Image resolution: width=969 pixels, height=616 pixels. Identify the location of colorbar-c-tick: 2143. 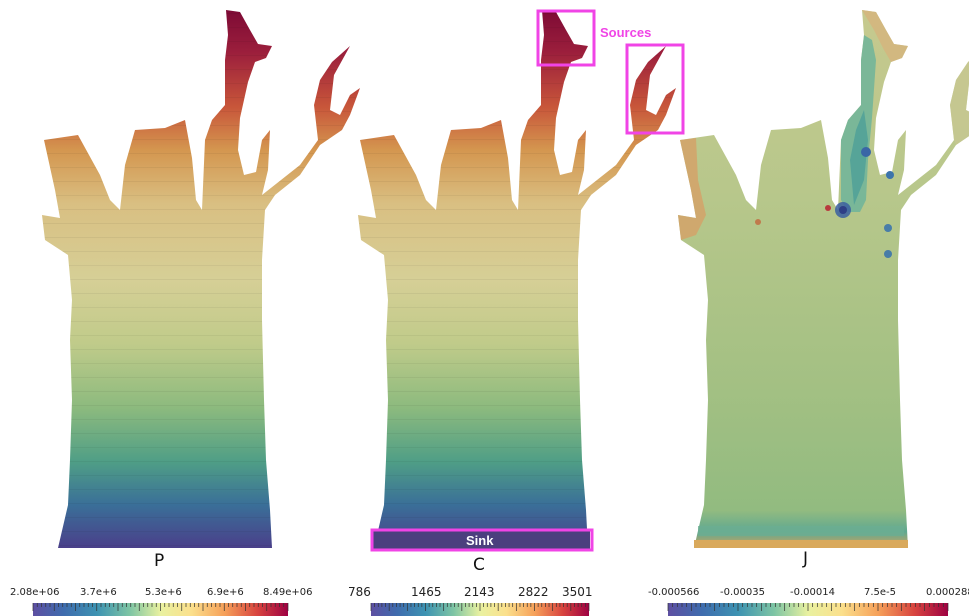
(479, 592).